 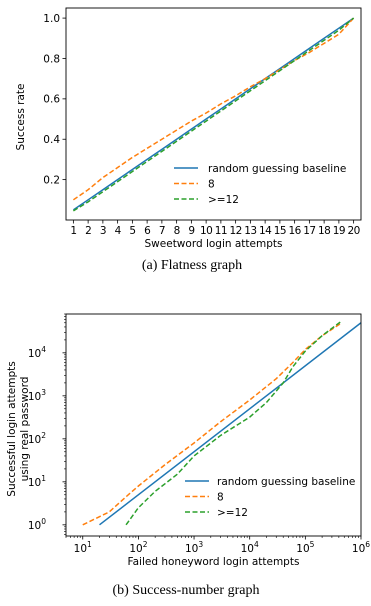 What do you see at coordinates (25, 429) in the screenshot?
I see `y-axis-label-line-2: using real password` at bounding box center [25, 429].